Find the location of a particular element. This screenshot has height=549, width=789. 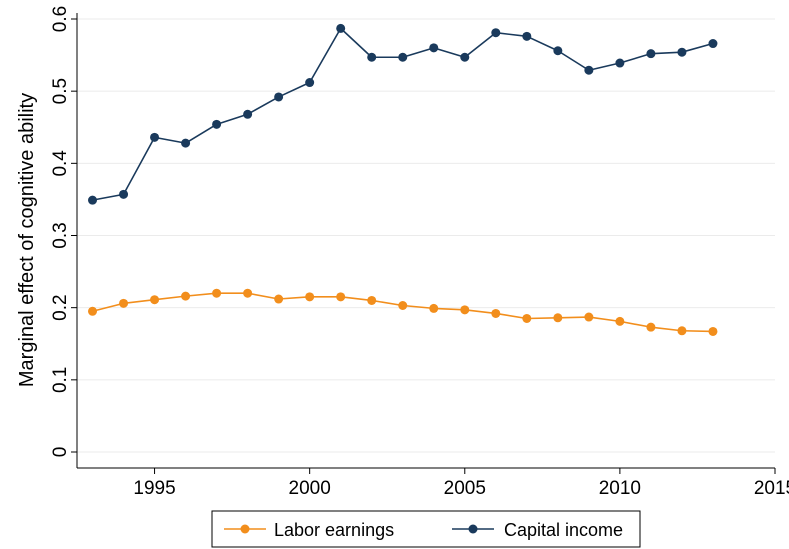

x-tick-label: 2005 is located at coordinates (465, 488).